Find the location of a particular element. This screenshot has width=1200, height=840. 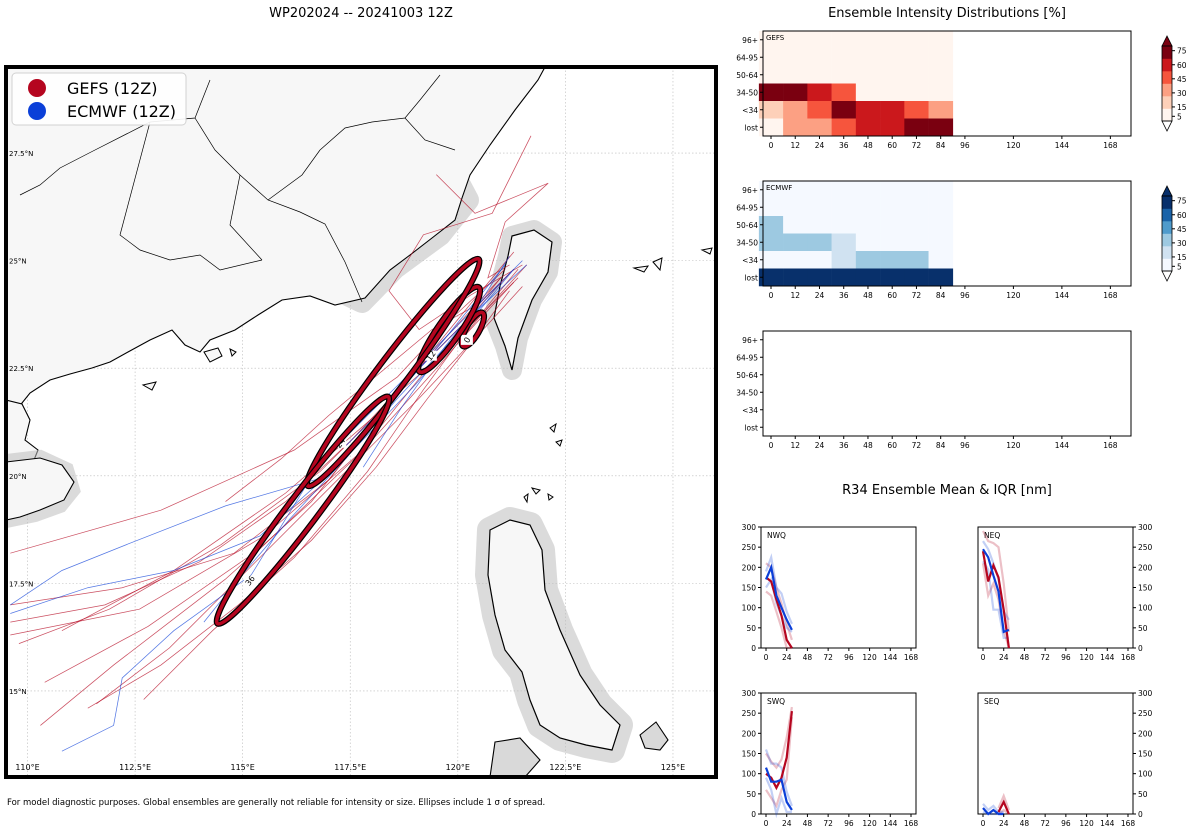

colorbar-tick-label: 30 is located at coordinates (1182, 243).